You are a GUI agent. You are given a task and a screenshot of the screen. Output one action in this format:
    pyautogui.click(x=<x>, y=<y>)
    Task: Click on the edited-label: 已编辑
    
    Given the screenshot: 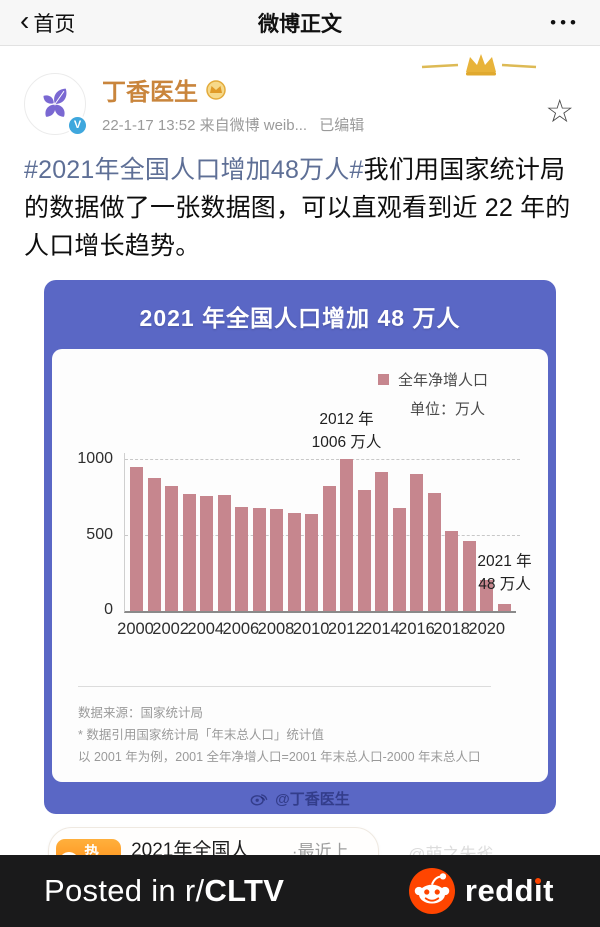 What is the action you would take?
    pyautogui.click(x=342, y=125)
    